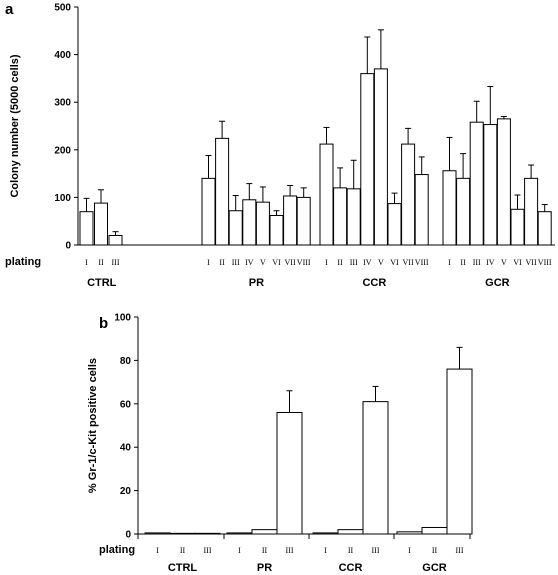 This screenshot has height=575, width=558. I want to click on panel-a-plating-ctrl-2: III, so click(116, 262).